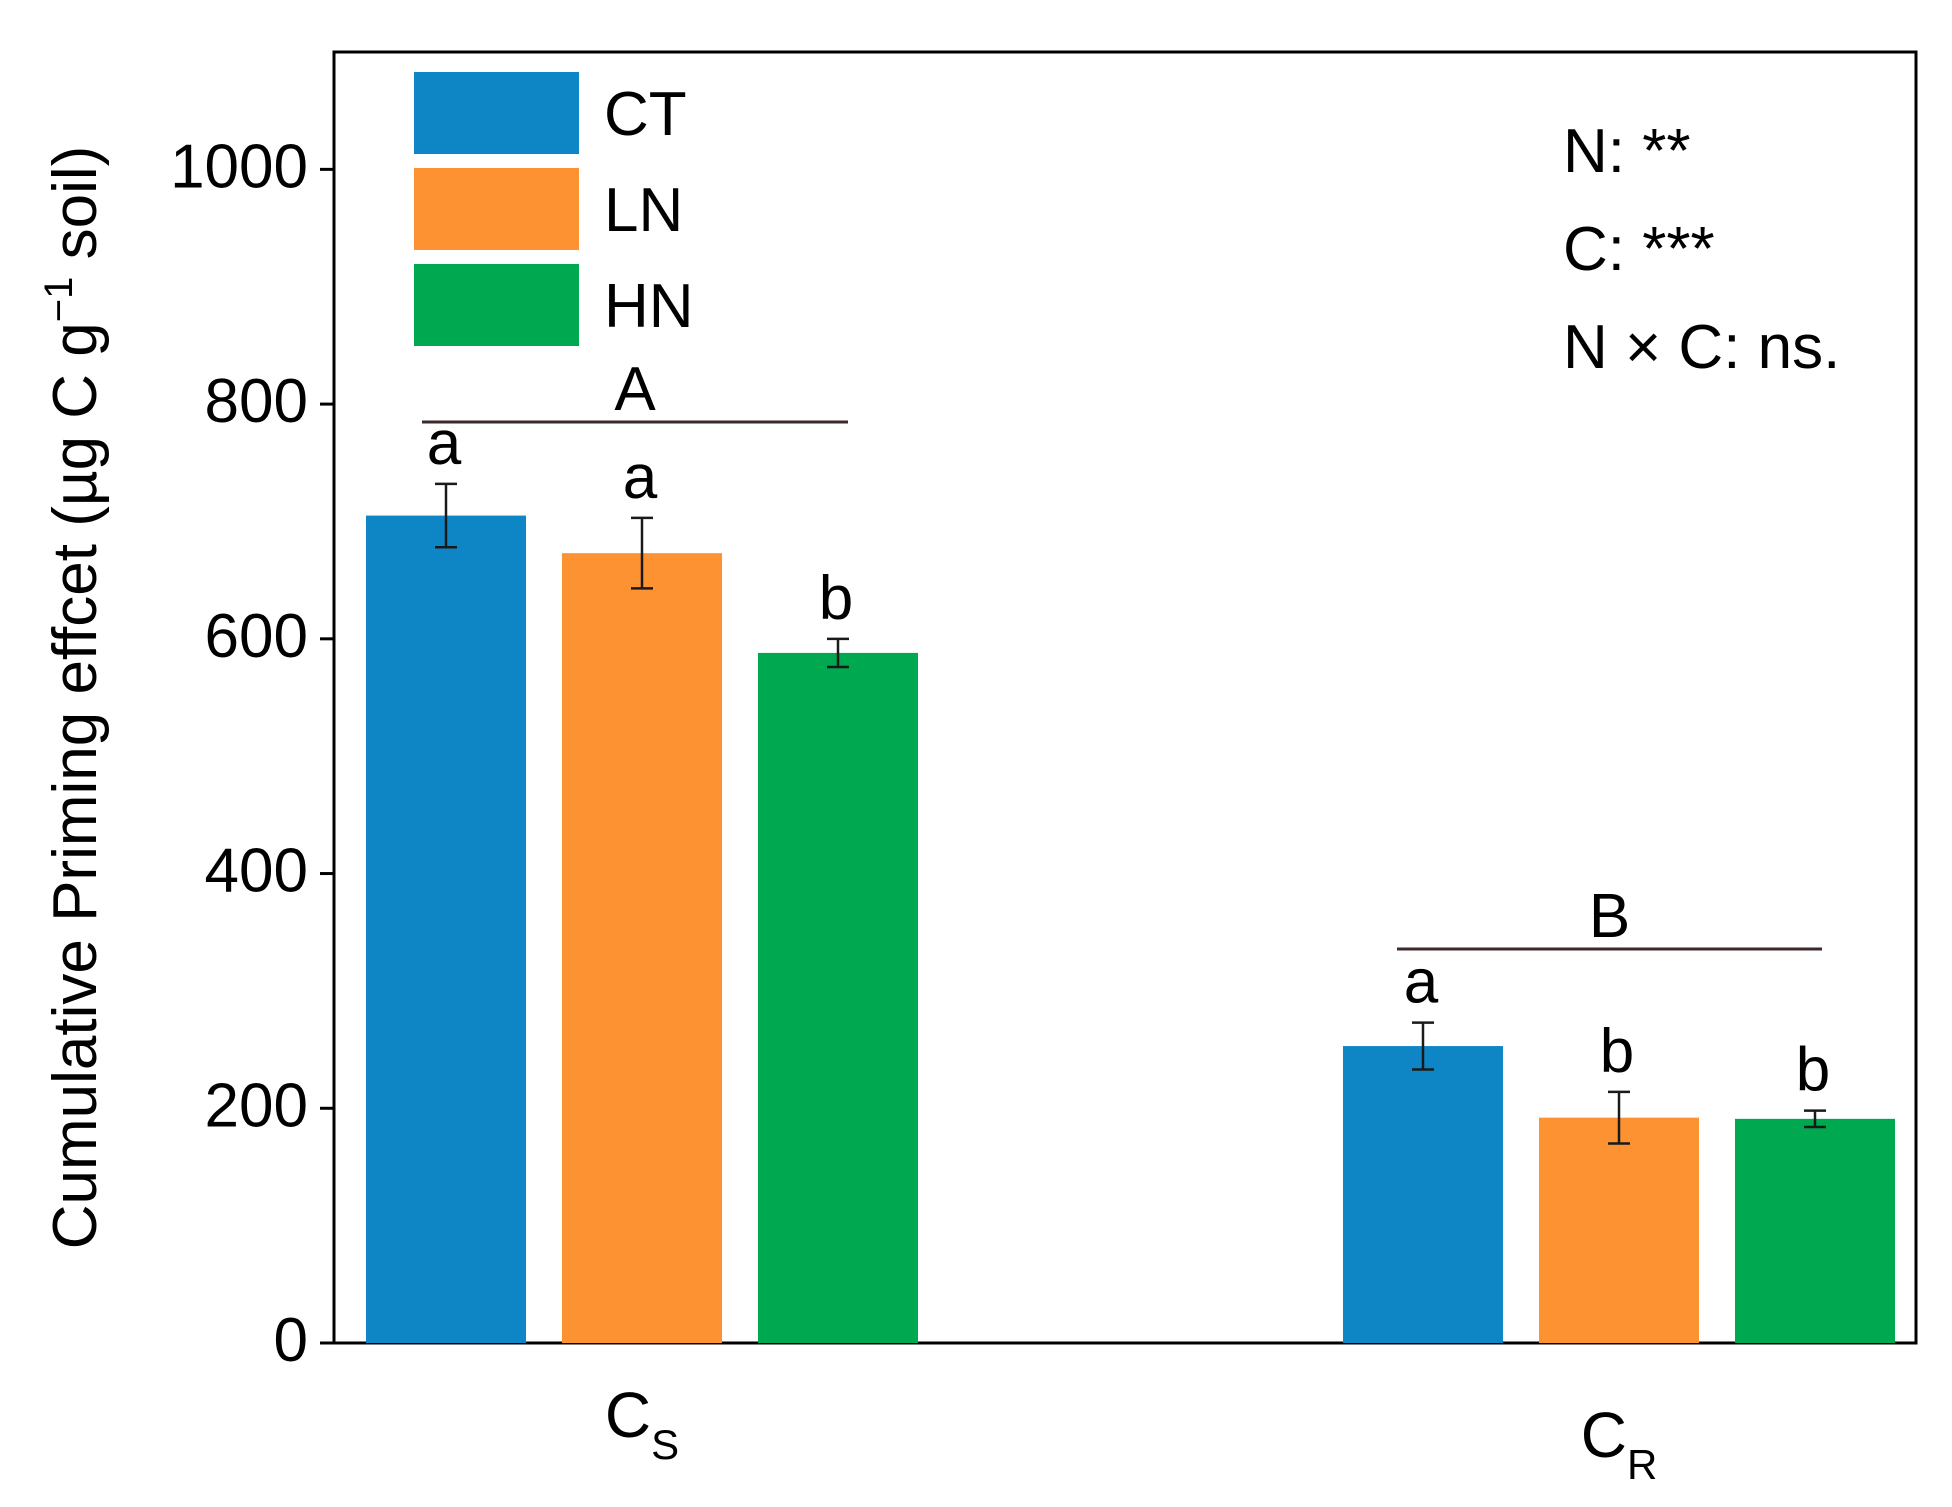  What do you see at coordinates (1701, 347) in the screenshot?
I see `stats-text: N × C: ns.` at bounding box center [1701, 347].